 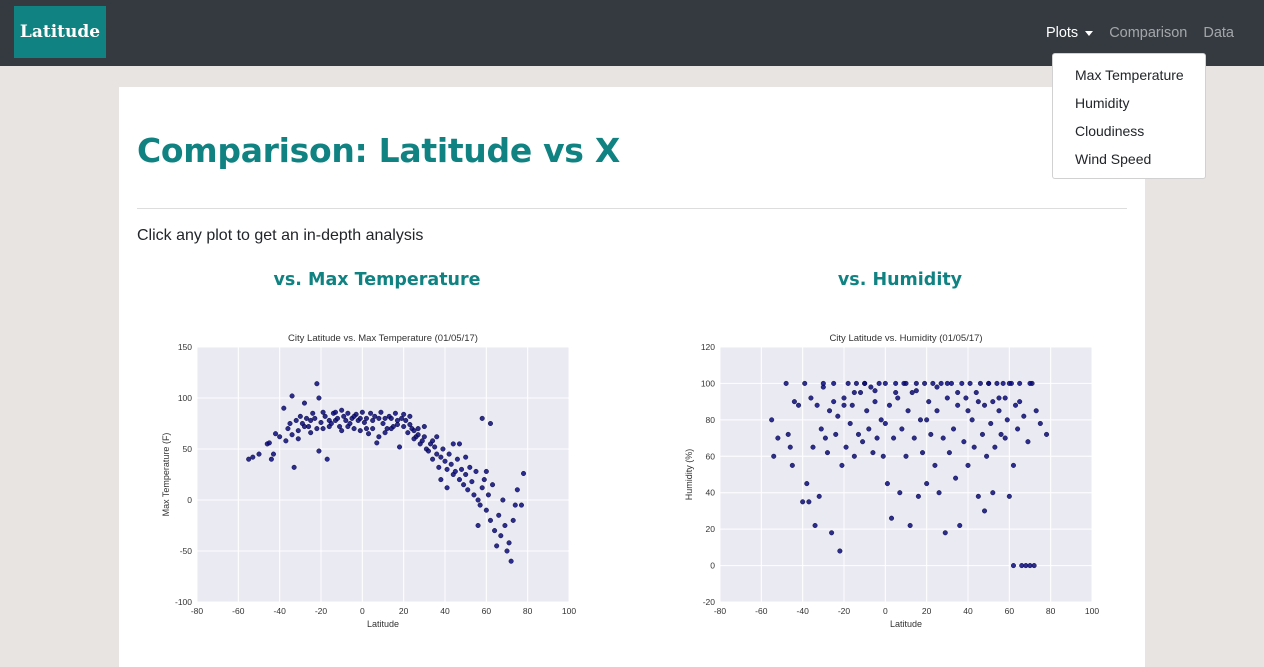 What do you see at coordinates (708, 347) in the screenshot?
I see `humidity-y-tick-label: 120` at bounding box center [708, 347].